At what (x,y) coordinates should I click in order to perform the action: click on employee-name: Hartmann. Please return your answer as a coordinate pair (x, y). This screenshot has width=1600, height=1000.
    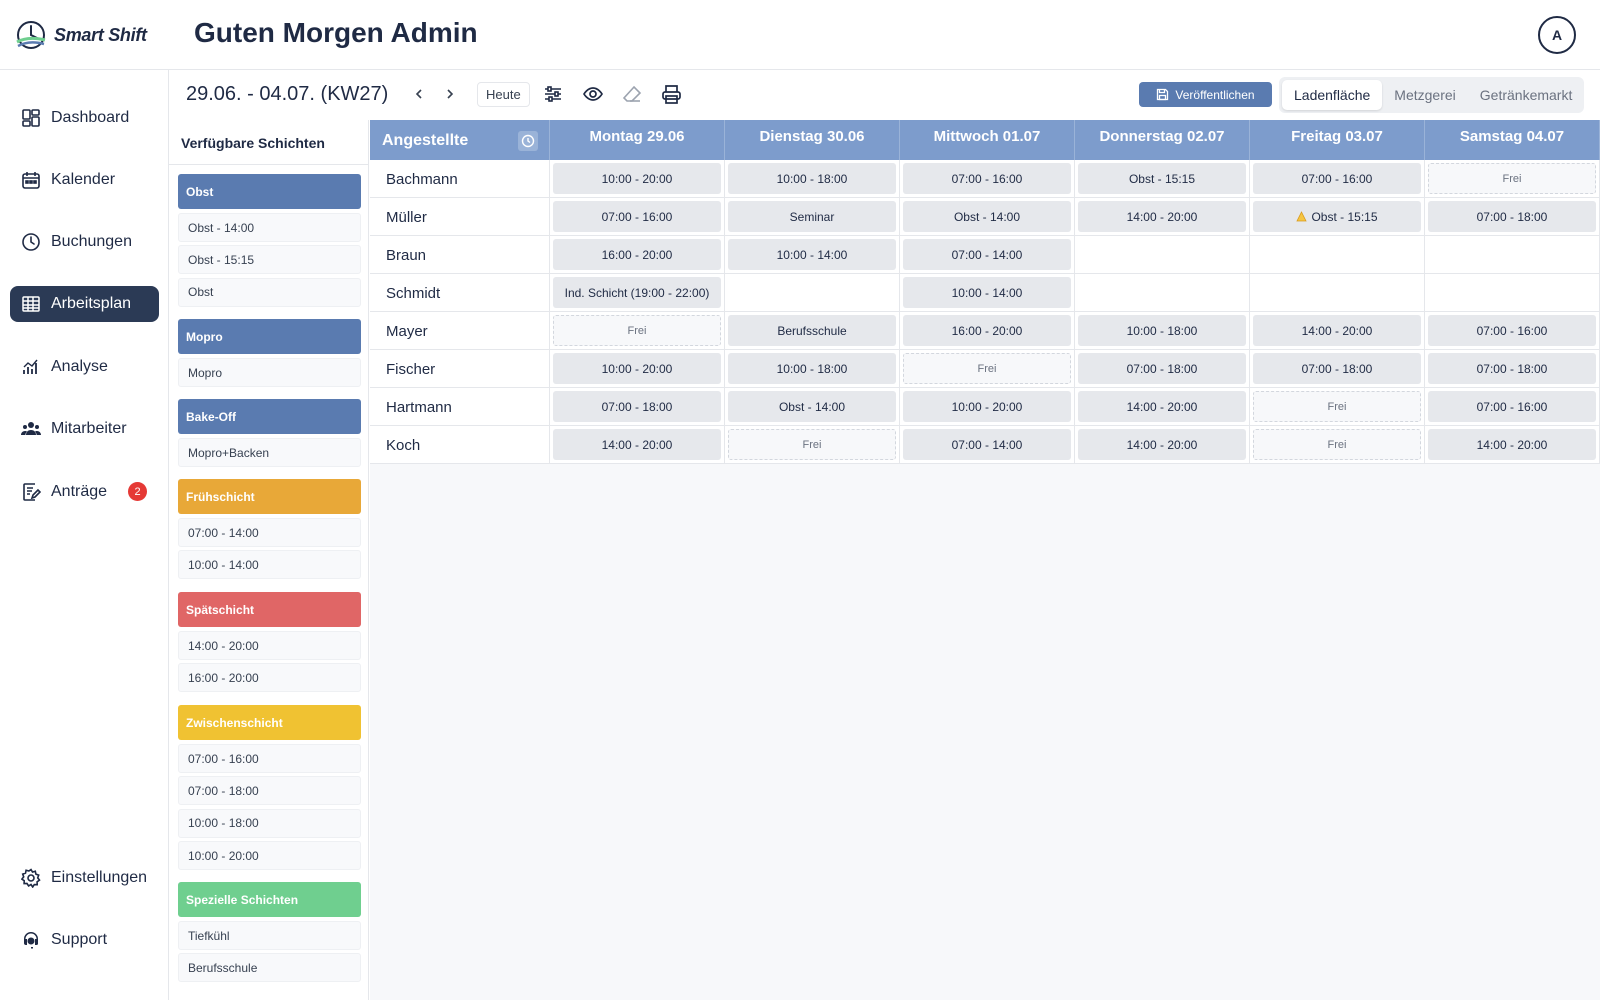
    Looking at the image, I should click on (460, 406).